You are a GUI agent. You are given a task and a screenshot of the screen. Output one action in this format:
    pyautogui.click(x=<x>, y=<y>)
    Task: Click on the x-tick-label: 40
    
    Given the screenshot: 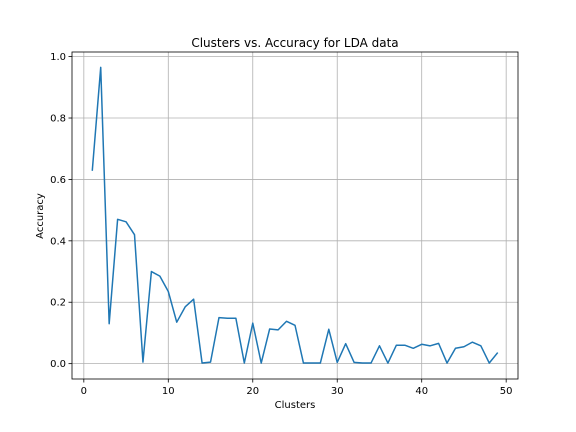 What is the action you would take?
    pyautogui.click(x=421, y=391)
    